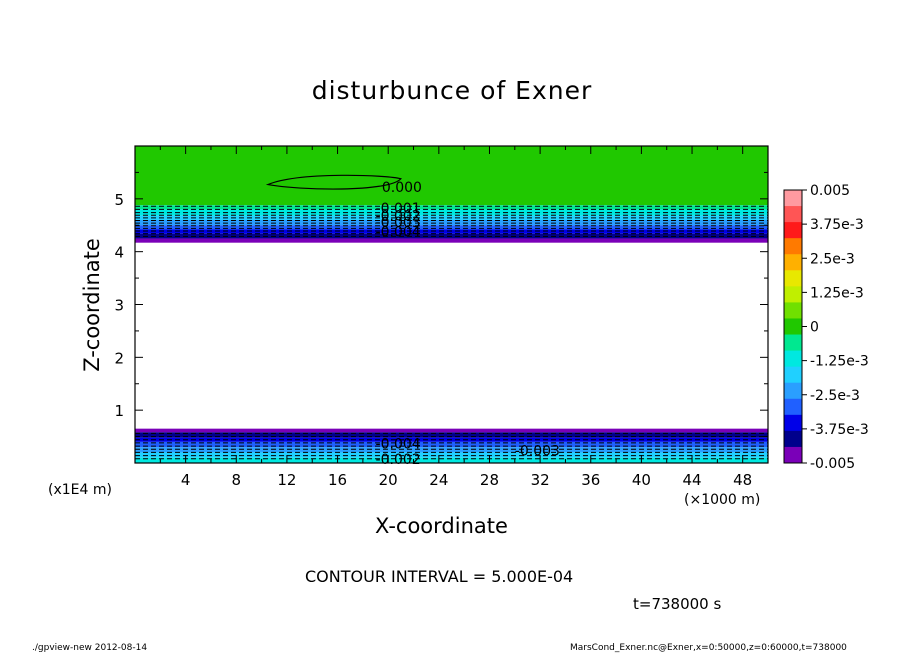  What do you see at coordinates (540, 480) in the screenshot?
I see `x-tick-label: 32` at bounding box center [540, 480].